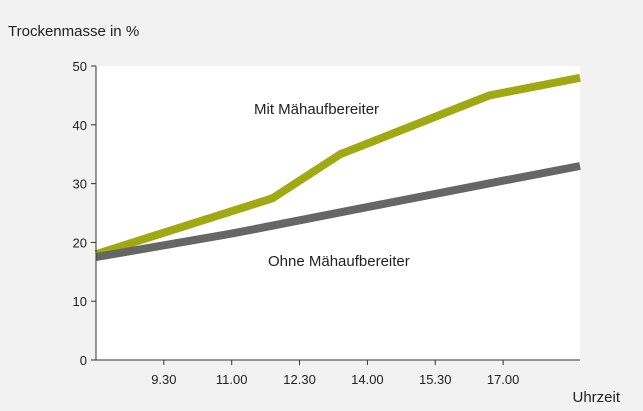 Image resolution: width=643 pixels, height=411 pixels. What do you see at coordinates (435, 379) in the screenshot?
I see `x-tick-label: 15.30` at bounding box center [435, 379].